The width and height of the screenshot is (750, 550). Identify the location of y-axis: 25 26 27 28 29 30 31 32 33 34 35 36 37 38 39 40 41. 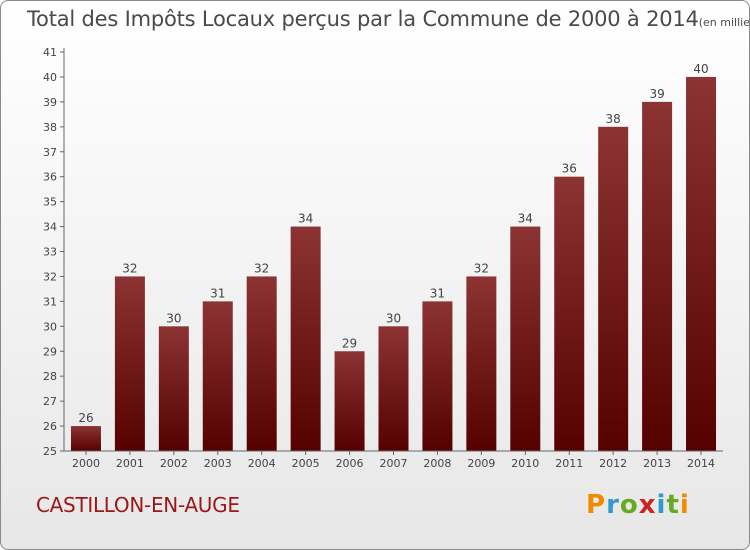
(54, 252).